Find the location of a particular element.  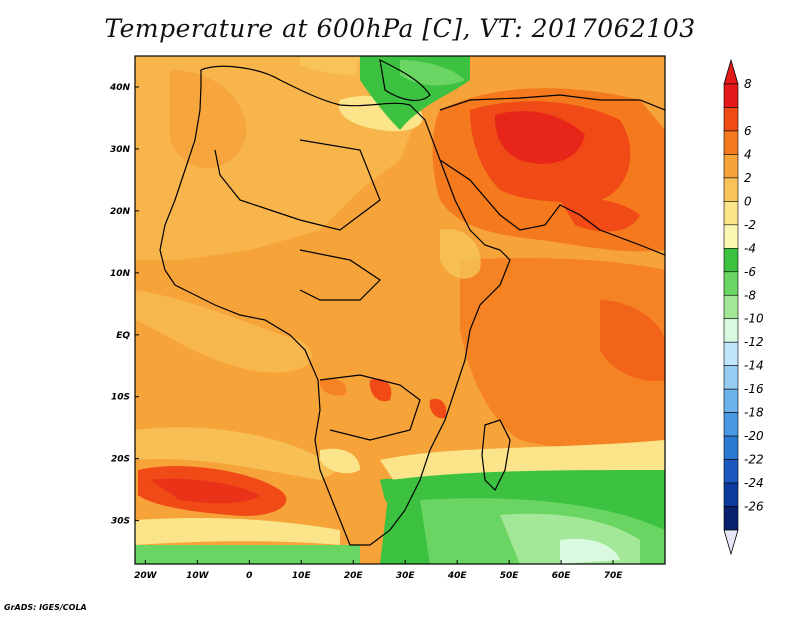

lat-tick-label: 30N is located at coordinates (120, 150).